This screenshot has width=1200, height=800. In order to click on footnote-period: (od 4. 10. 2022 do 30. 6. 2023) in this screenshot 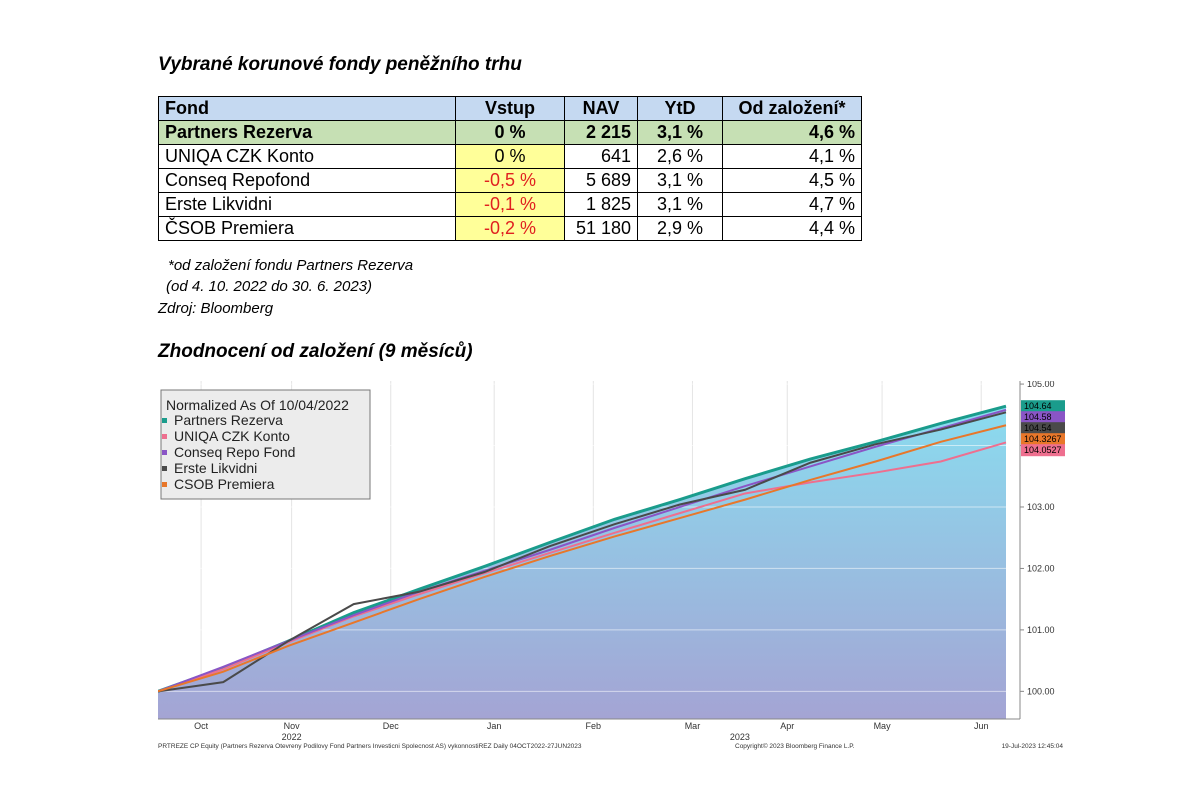, I will do `click(269, 286)`.